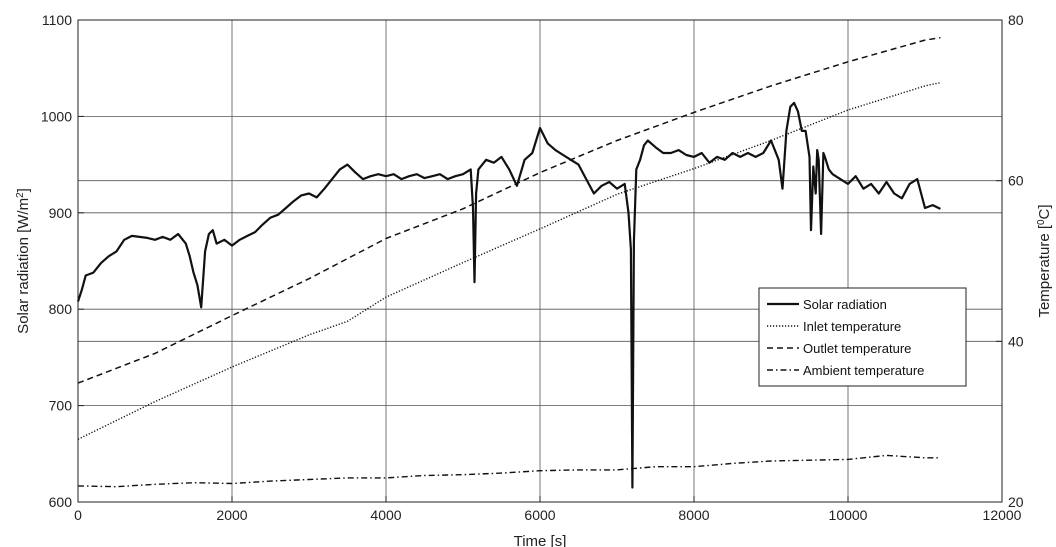 This screenshot has height=547, width=1056. Describe the element at coordinates (509, 471) in the screenshot. I see `series-line-ambient-temperature` at that location.